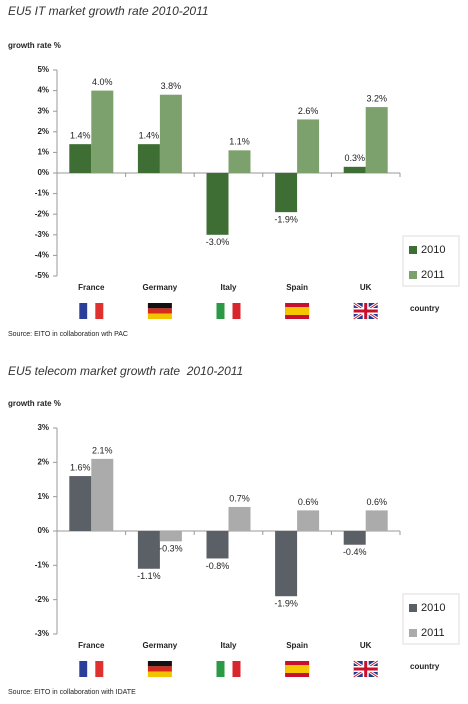  What do you see at coordinates (366, 645) in the screenshot?
I see `x-tick-label: UK` at bounding box center [366, 645].